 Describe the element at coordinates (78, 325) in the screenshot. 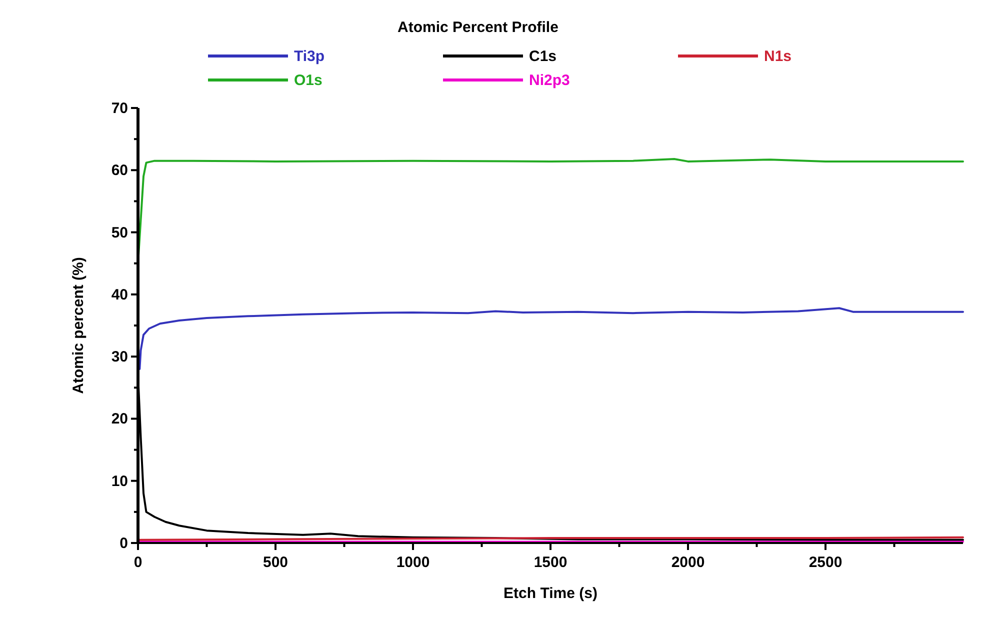

I see `y-axis-title: Atomic percent (%)` at that location.